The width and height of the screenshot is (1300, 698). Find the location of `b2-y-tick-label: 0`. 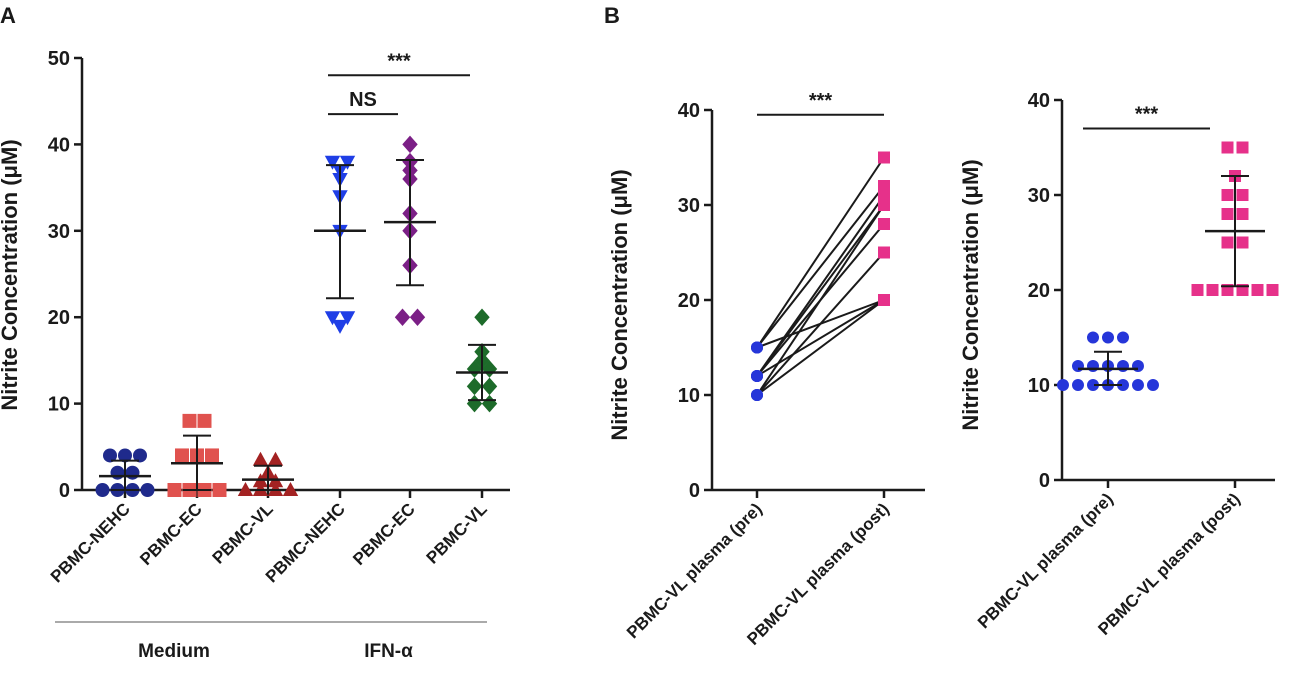

b2-y-tick-label: 0 is located at coordinates (1044, 481).